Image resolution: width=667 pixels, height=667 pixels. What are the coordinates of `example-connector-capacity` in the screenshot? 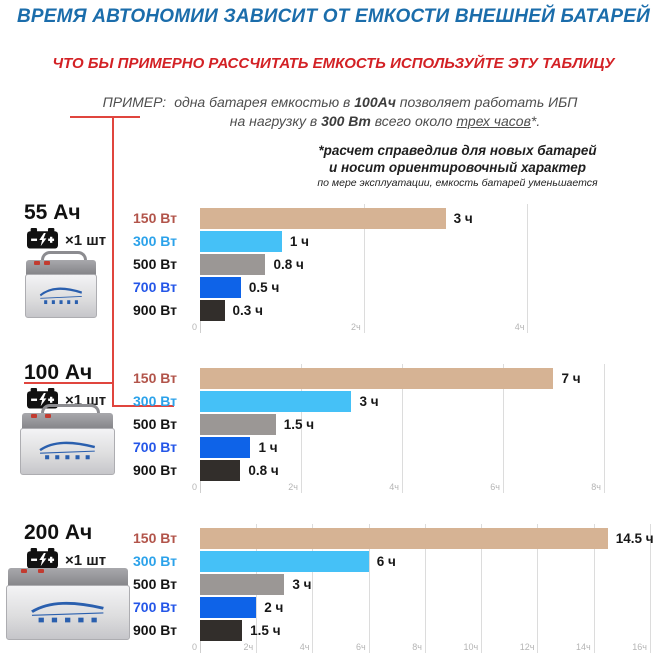 It's located at (68, 383).